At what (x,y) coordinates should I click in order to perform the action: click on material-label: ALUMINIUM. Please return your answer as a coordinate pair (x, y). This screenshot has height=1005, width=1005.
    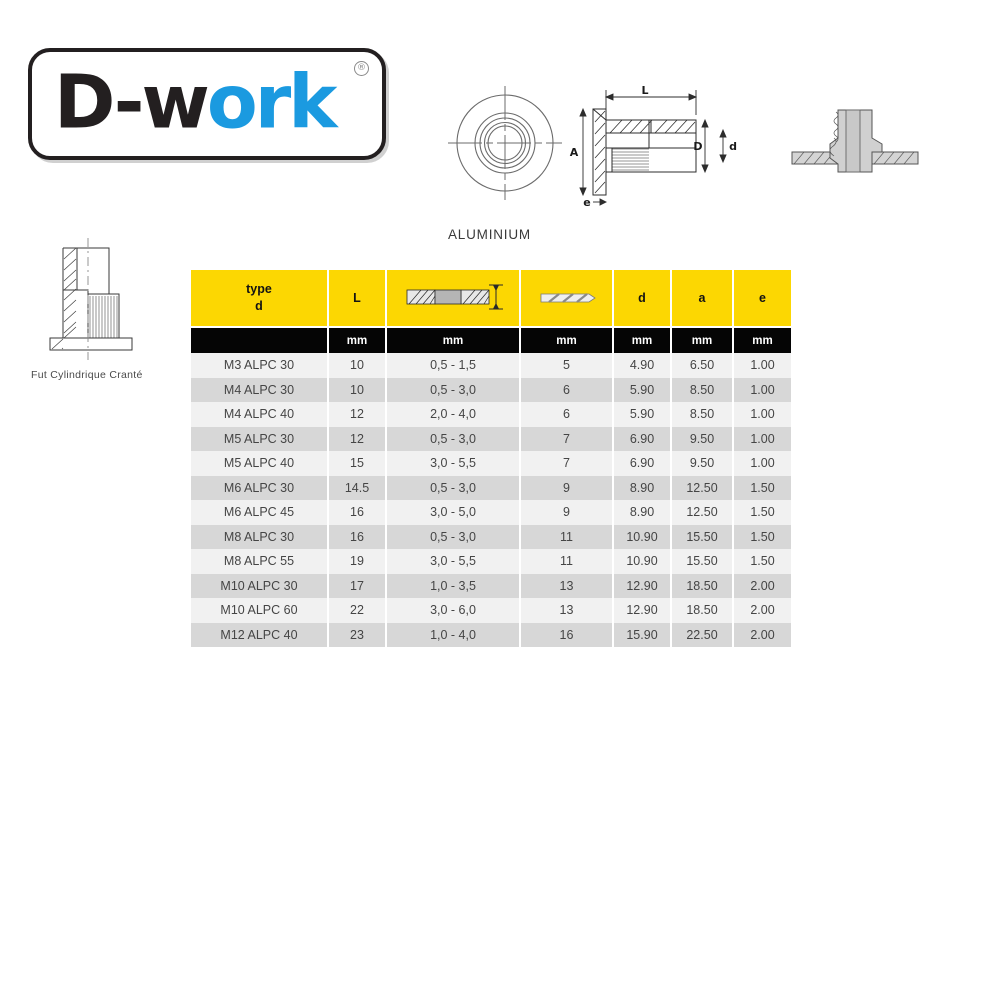
    Looking at the image, I should click on (489, 234).